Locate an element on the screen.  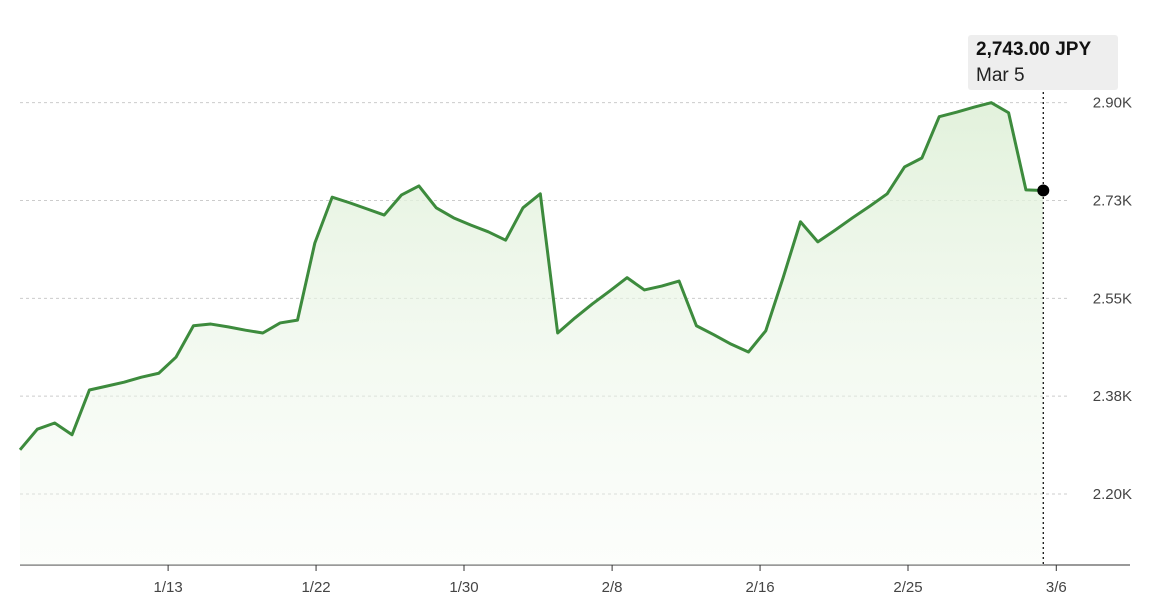
x-tick-label: 2/16 is located at coordinates (759, 587).